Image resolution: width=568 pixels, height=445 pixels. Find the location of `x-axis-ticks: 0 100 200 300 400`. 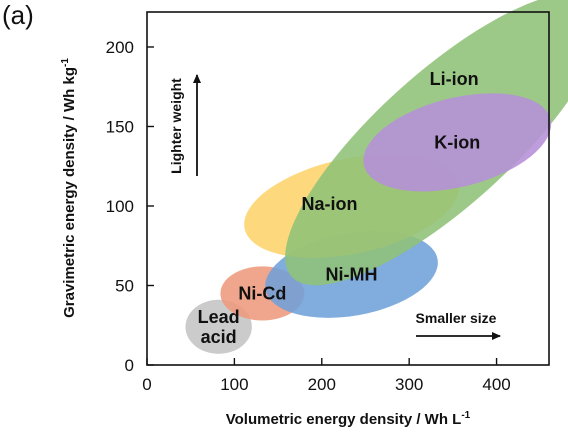

x-axis-ticks: 0 100 200 300 400 is located at coordinates (326, 376).